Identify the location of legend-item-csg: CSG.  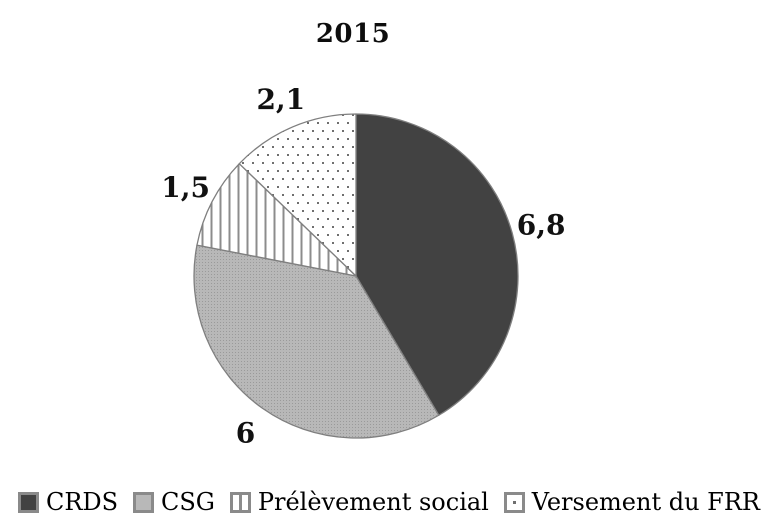
(173, 502).